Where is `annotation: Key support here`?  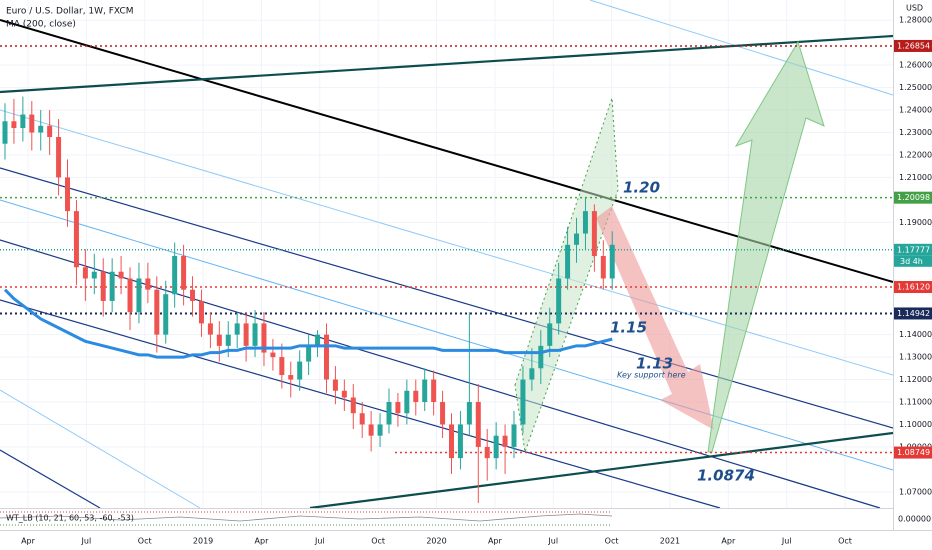 annotation: Key support here is located at coordinates (651, 375).